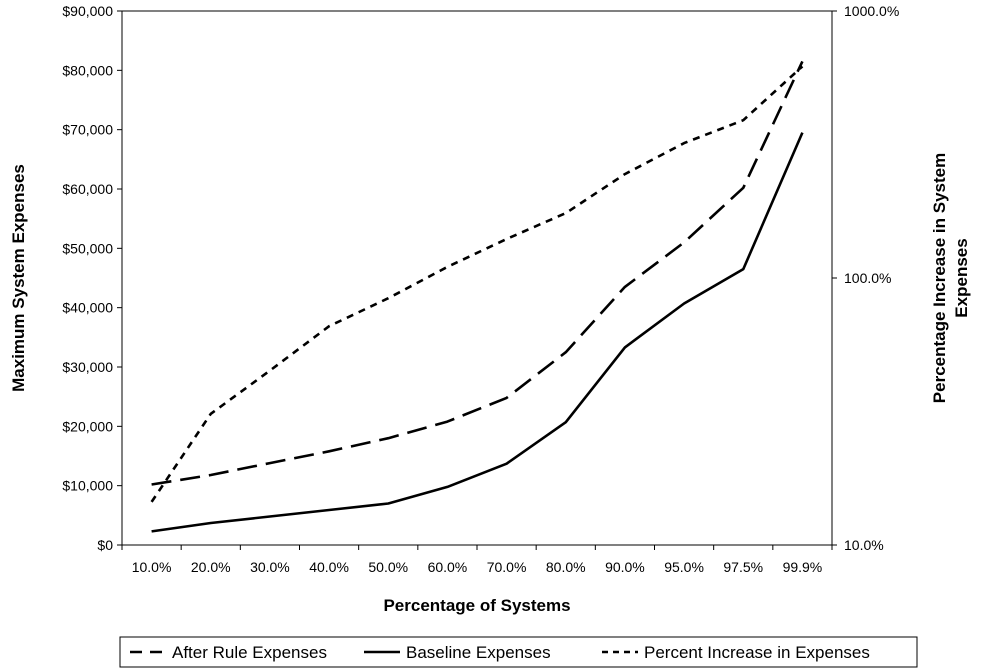  I want to click on x-tick-label: 10.0%, so click(152, 567).